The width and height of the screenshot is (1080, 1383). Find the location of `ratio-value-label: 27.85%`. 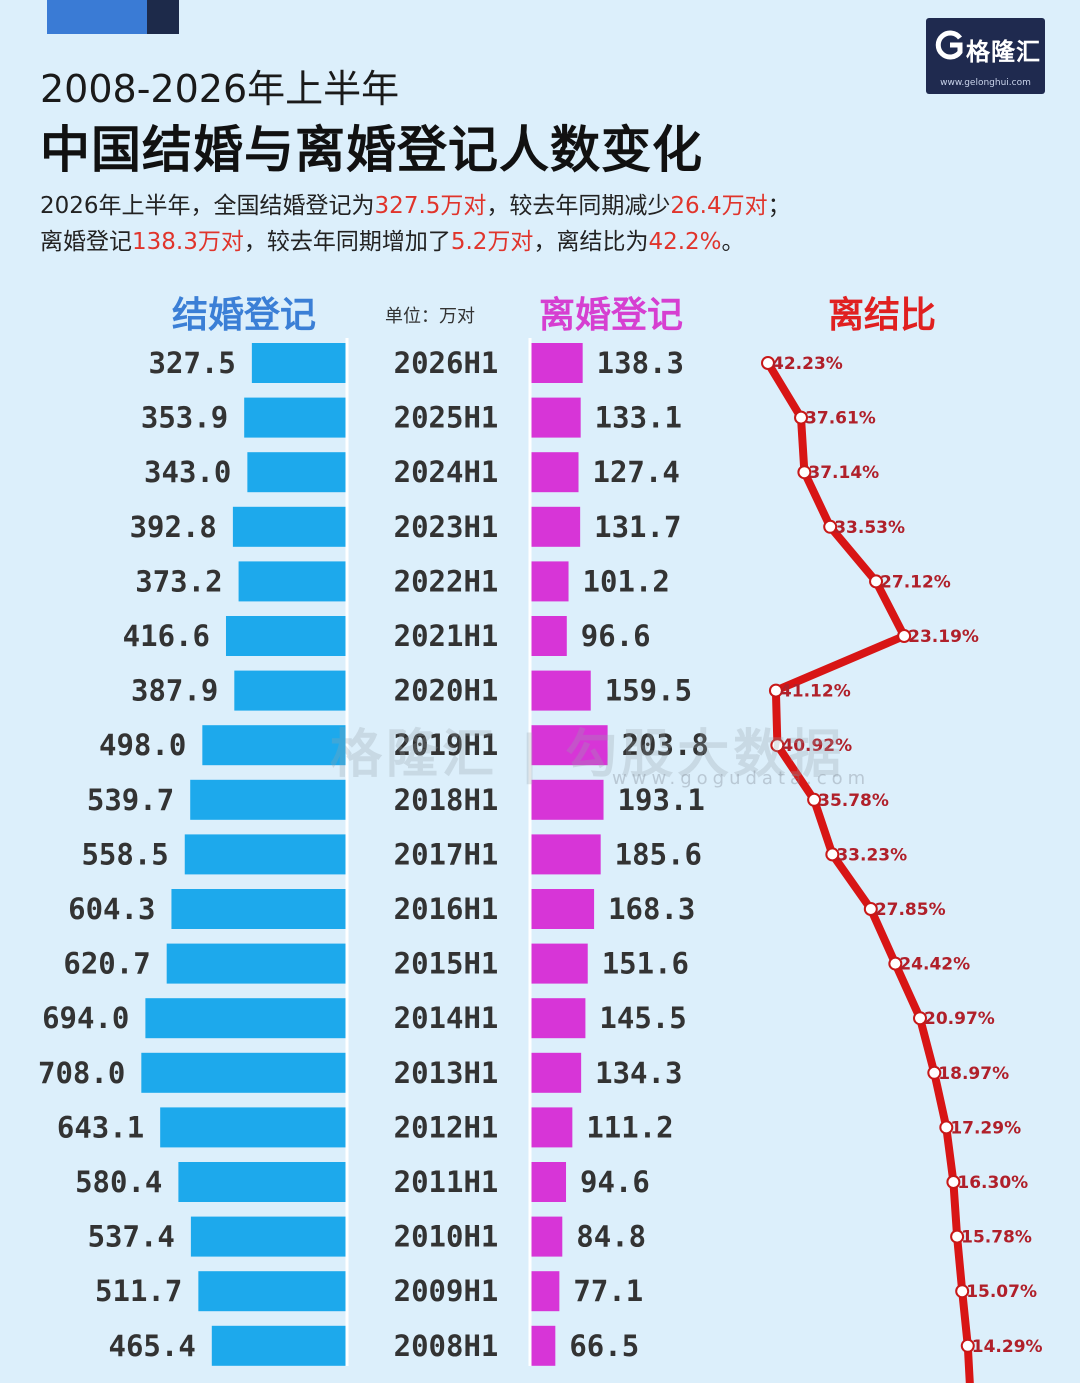

ratio-value-label: 27.85% is located at coordinates (910, 910).